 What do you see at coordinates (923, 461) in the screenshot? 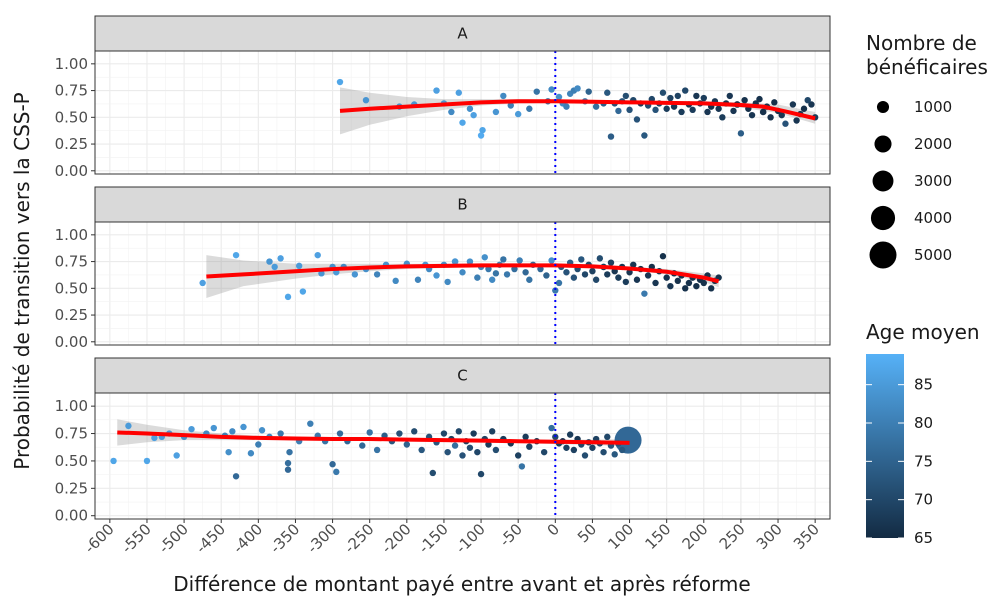
I see `color-legend-label: 75` at bounding box center [923, 461].